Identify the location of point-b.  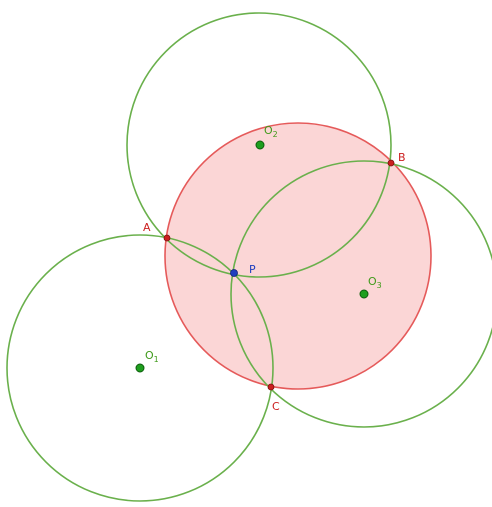
(391, 163).